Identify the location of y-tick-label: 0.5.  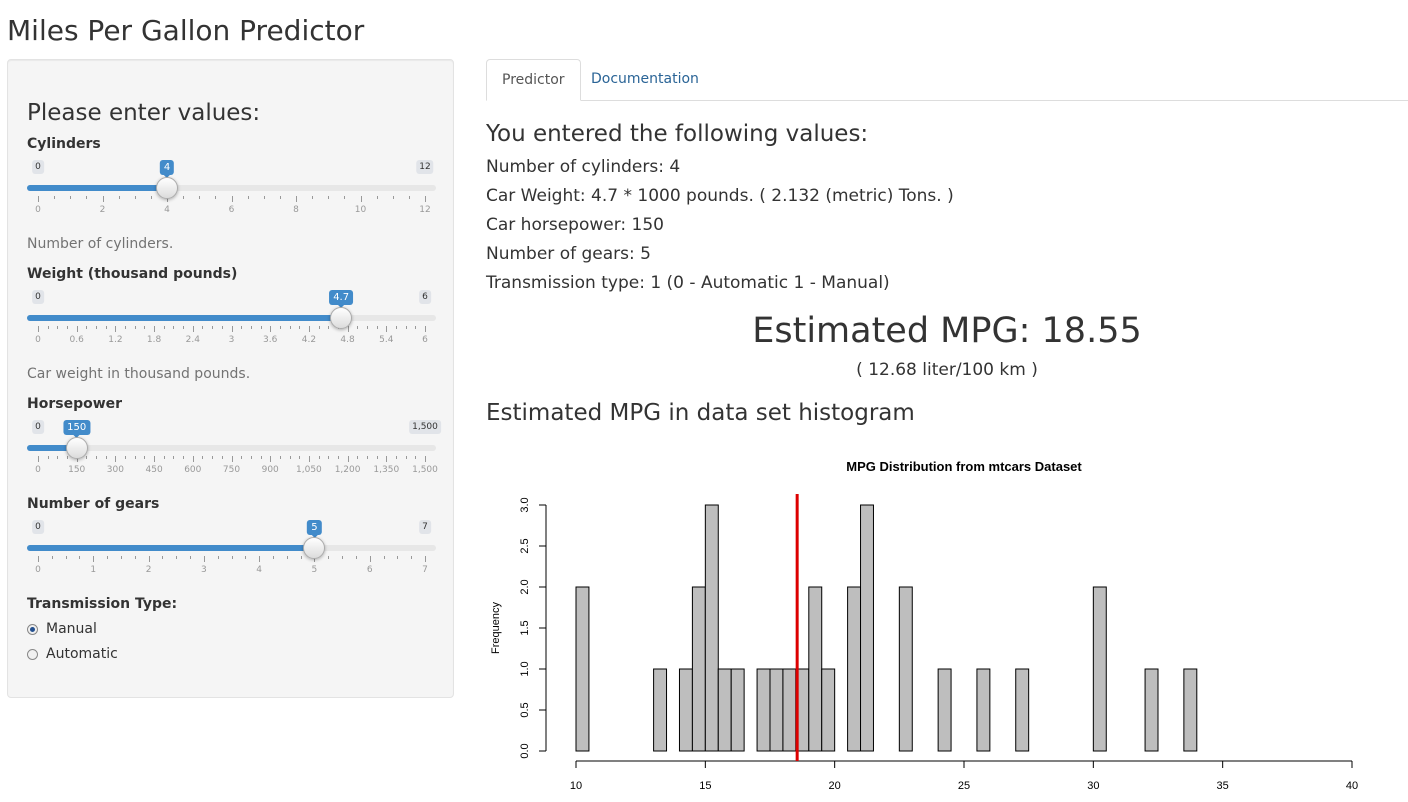
(525, 709).